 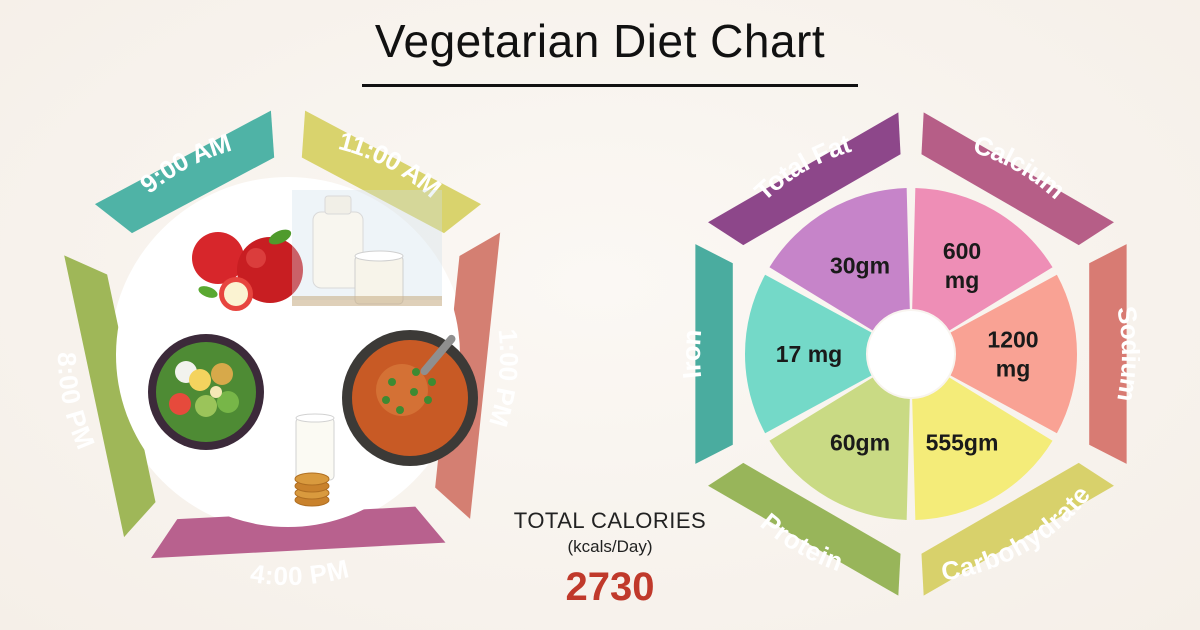 I want to click on apples-icon, so click(x=247, y=270).